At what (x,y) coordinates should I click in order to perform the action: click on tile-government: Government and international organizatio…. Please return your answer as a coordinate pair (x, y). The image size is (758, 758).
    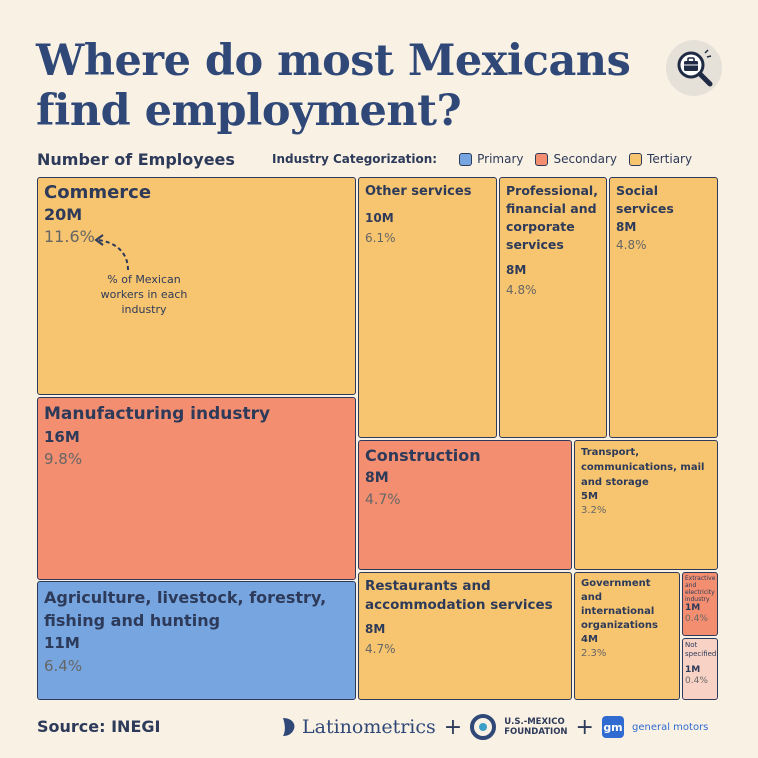
    Looking at the image, I should click on (627, 636).